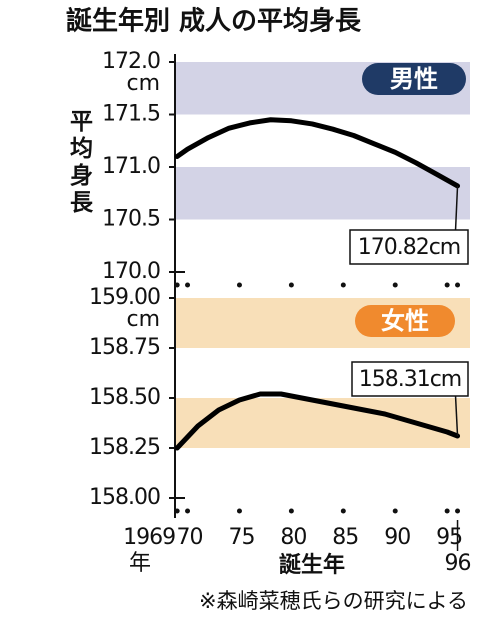  What do you see at coordinates (241, 537) in the screenshot?
I see `x-tick-label: 75` at bounding box center [241, 537].